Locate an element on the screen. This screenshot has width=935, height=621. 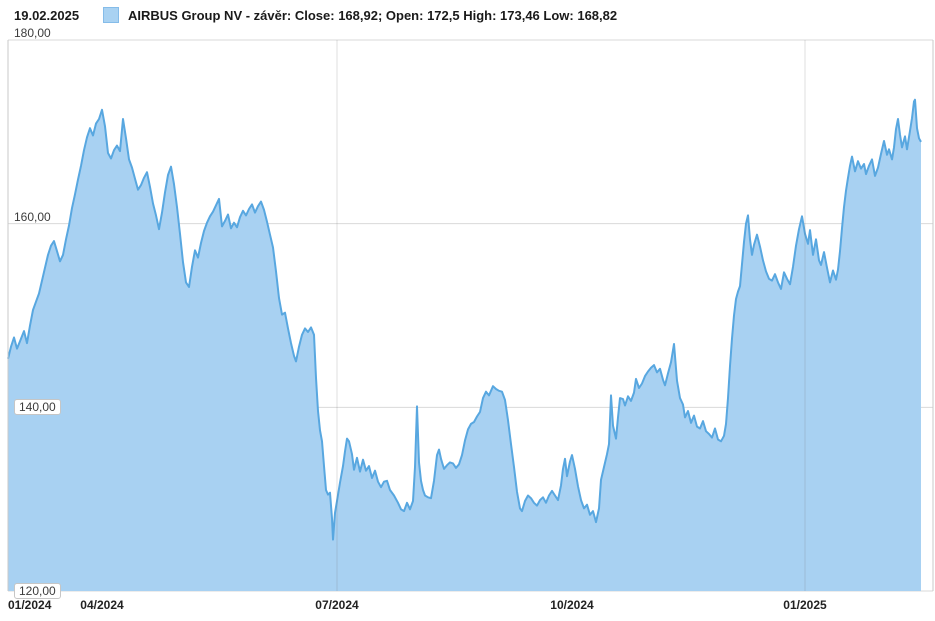
x-tick-label-04-2024: 04/2024 is located at coordinates (102, 605).